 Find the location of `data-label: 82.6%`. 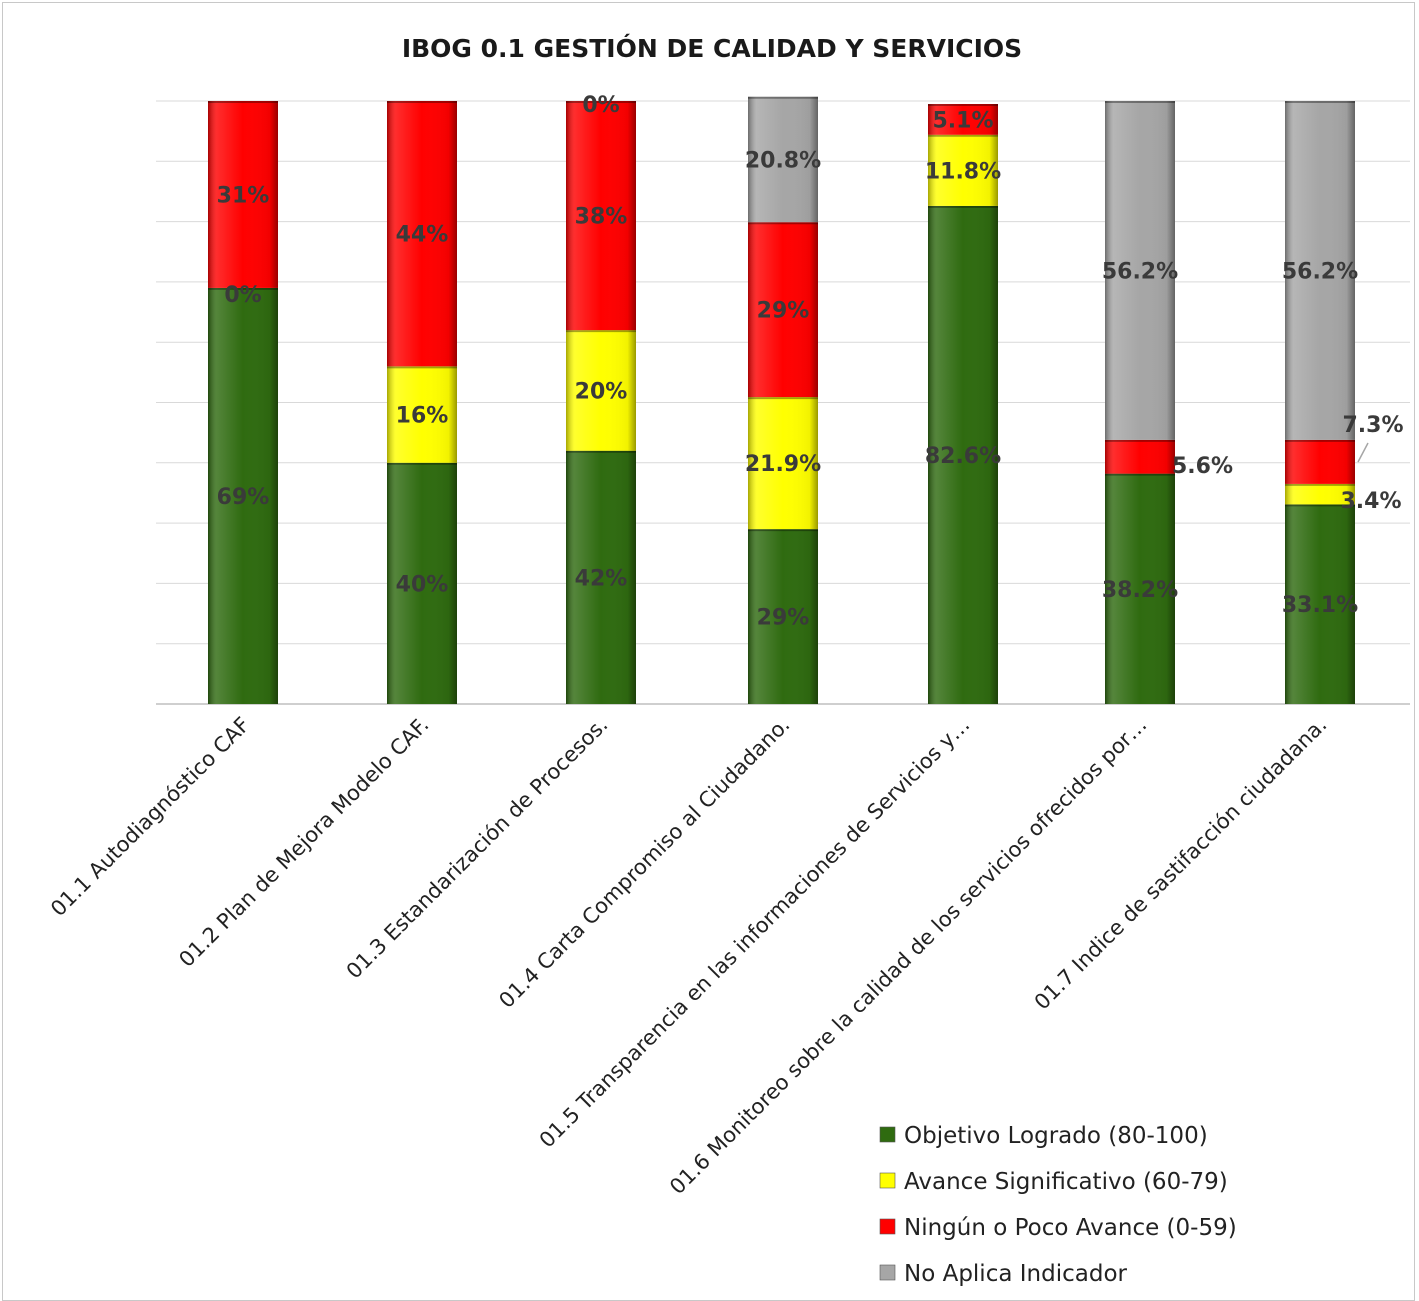

data-label: 82.6% is located at coordinates (963, 456).